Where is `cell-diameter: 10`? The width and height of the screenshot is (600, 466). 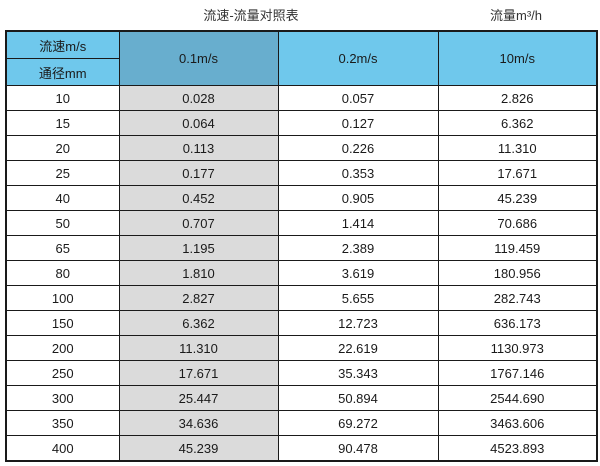
cell-diameter: 10 is located at coordinates (62, 98).